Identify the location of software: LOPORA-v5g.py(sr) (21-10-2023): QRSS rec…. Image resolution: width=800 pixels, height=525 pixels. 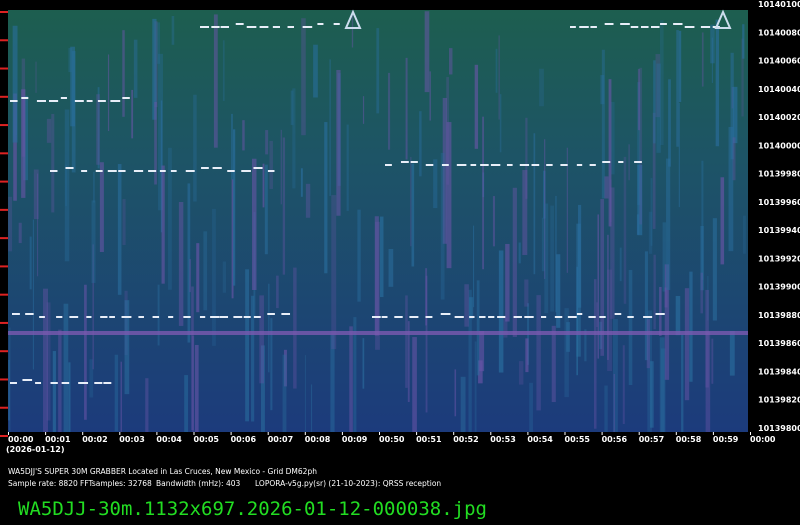
(348, 483).